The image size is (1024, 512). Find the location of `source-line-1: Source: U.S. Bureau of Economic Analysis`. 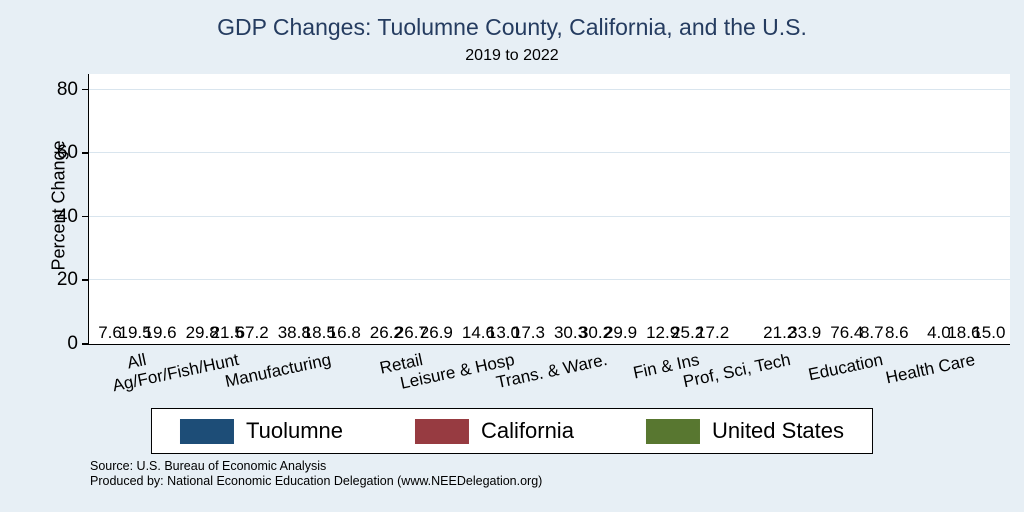

source-line-1: Source: U.S. Bureau of Economic Analysis is located at coordinates (208, 466).